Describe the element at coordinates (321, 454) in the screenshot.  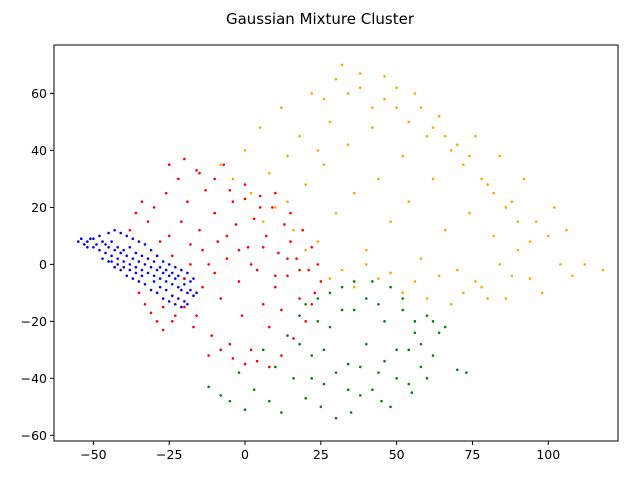
I see `x-tick-label: 25` at that location.